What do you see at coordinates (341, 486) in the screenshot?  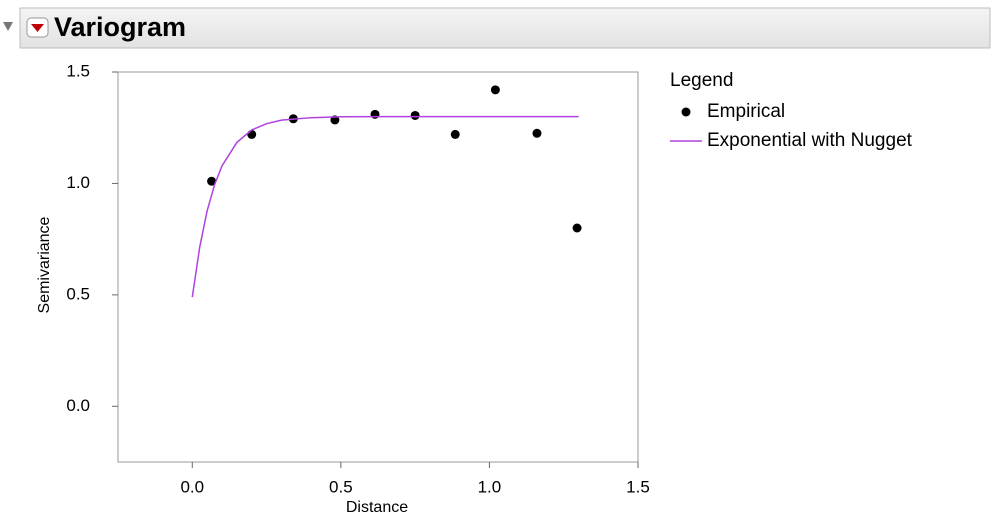 I see `x-tick-label: 0.5` at bounding box center [341, 486].